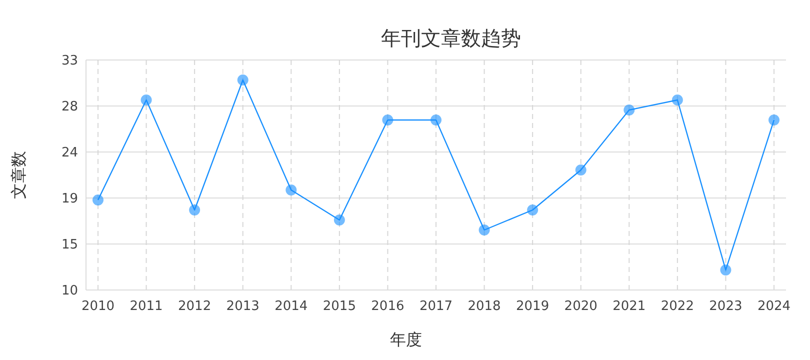 This screenshot has width=810, height=360. What do you see at coordinates (69, 291) in the screenshot?
I see `y-tick-label: 10` at bounding box center [69, 291].